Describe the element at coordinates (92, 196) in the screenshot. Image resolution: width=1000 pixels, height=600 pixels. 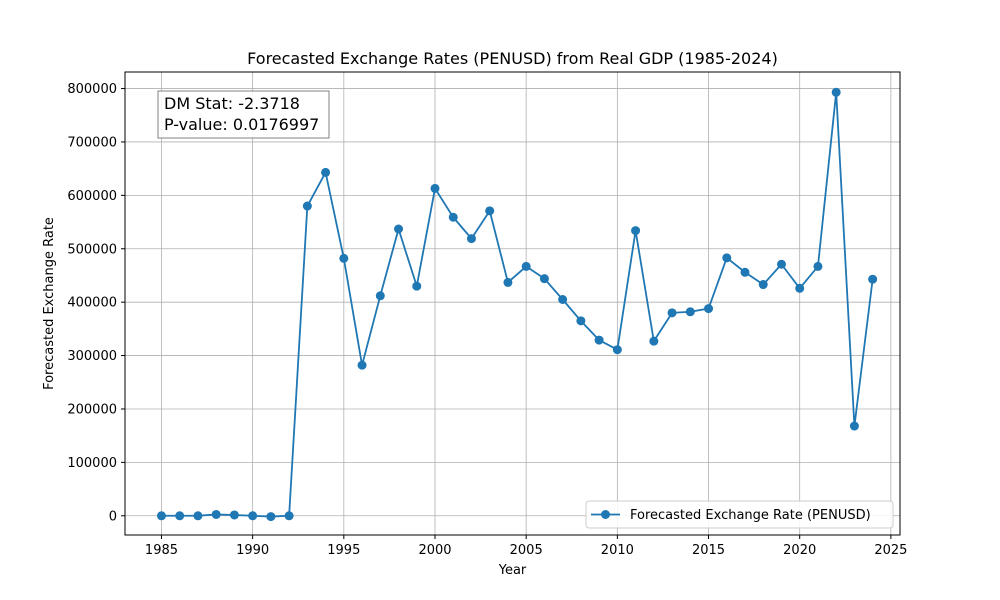
I see `y-tick-label: 600000` at that location.